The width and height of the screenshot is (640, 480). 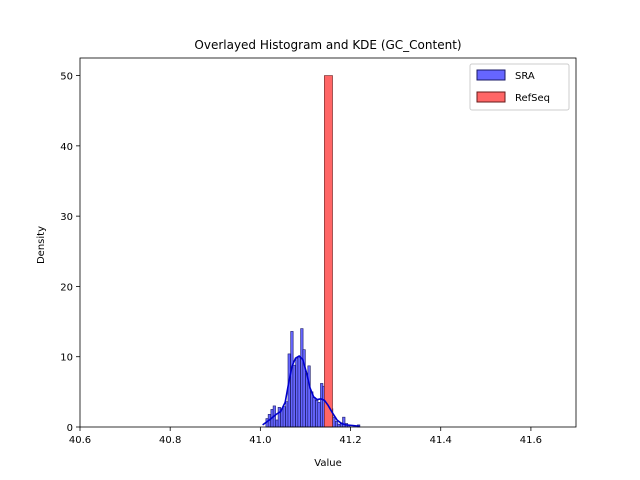 What do you see at coordinates (328, 251) in the screenshot?
I see `refseq-histogram-bar` at bounding box center [328, 251].